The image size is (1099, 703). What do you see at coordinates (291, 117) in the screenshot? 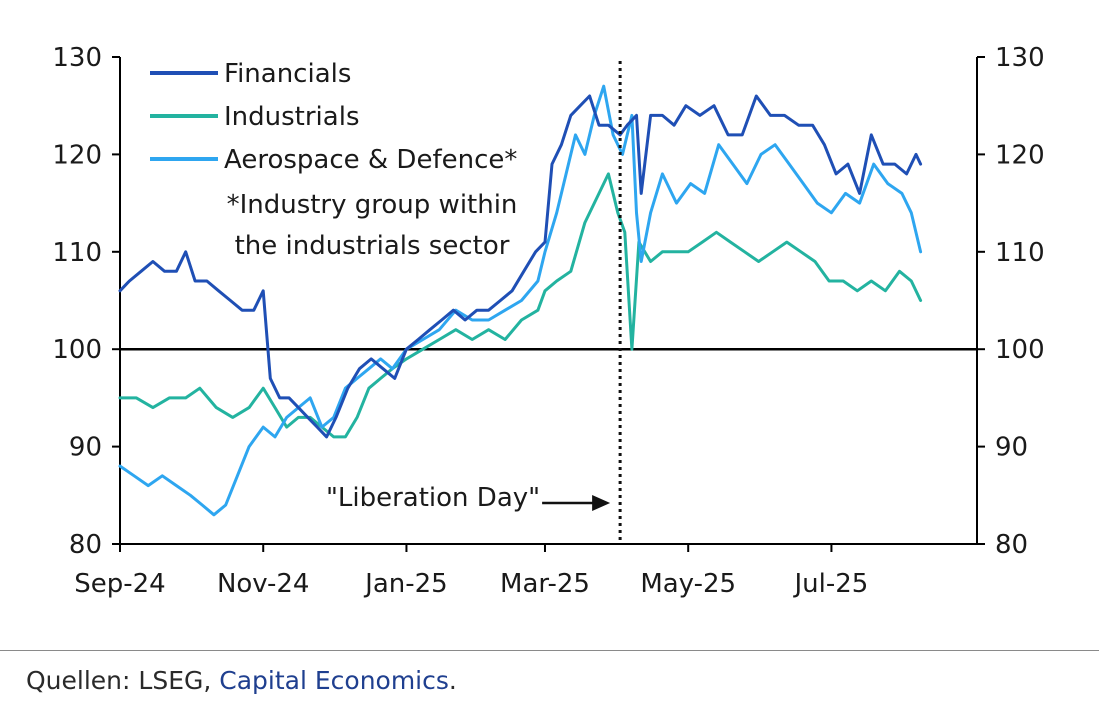
I see `legend-label: Industrials` at bounding box center [291, 117].